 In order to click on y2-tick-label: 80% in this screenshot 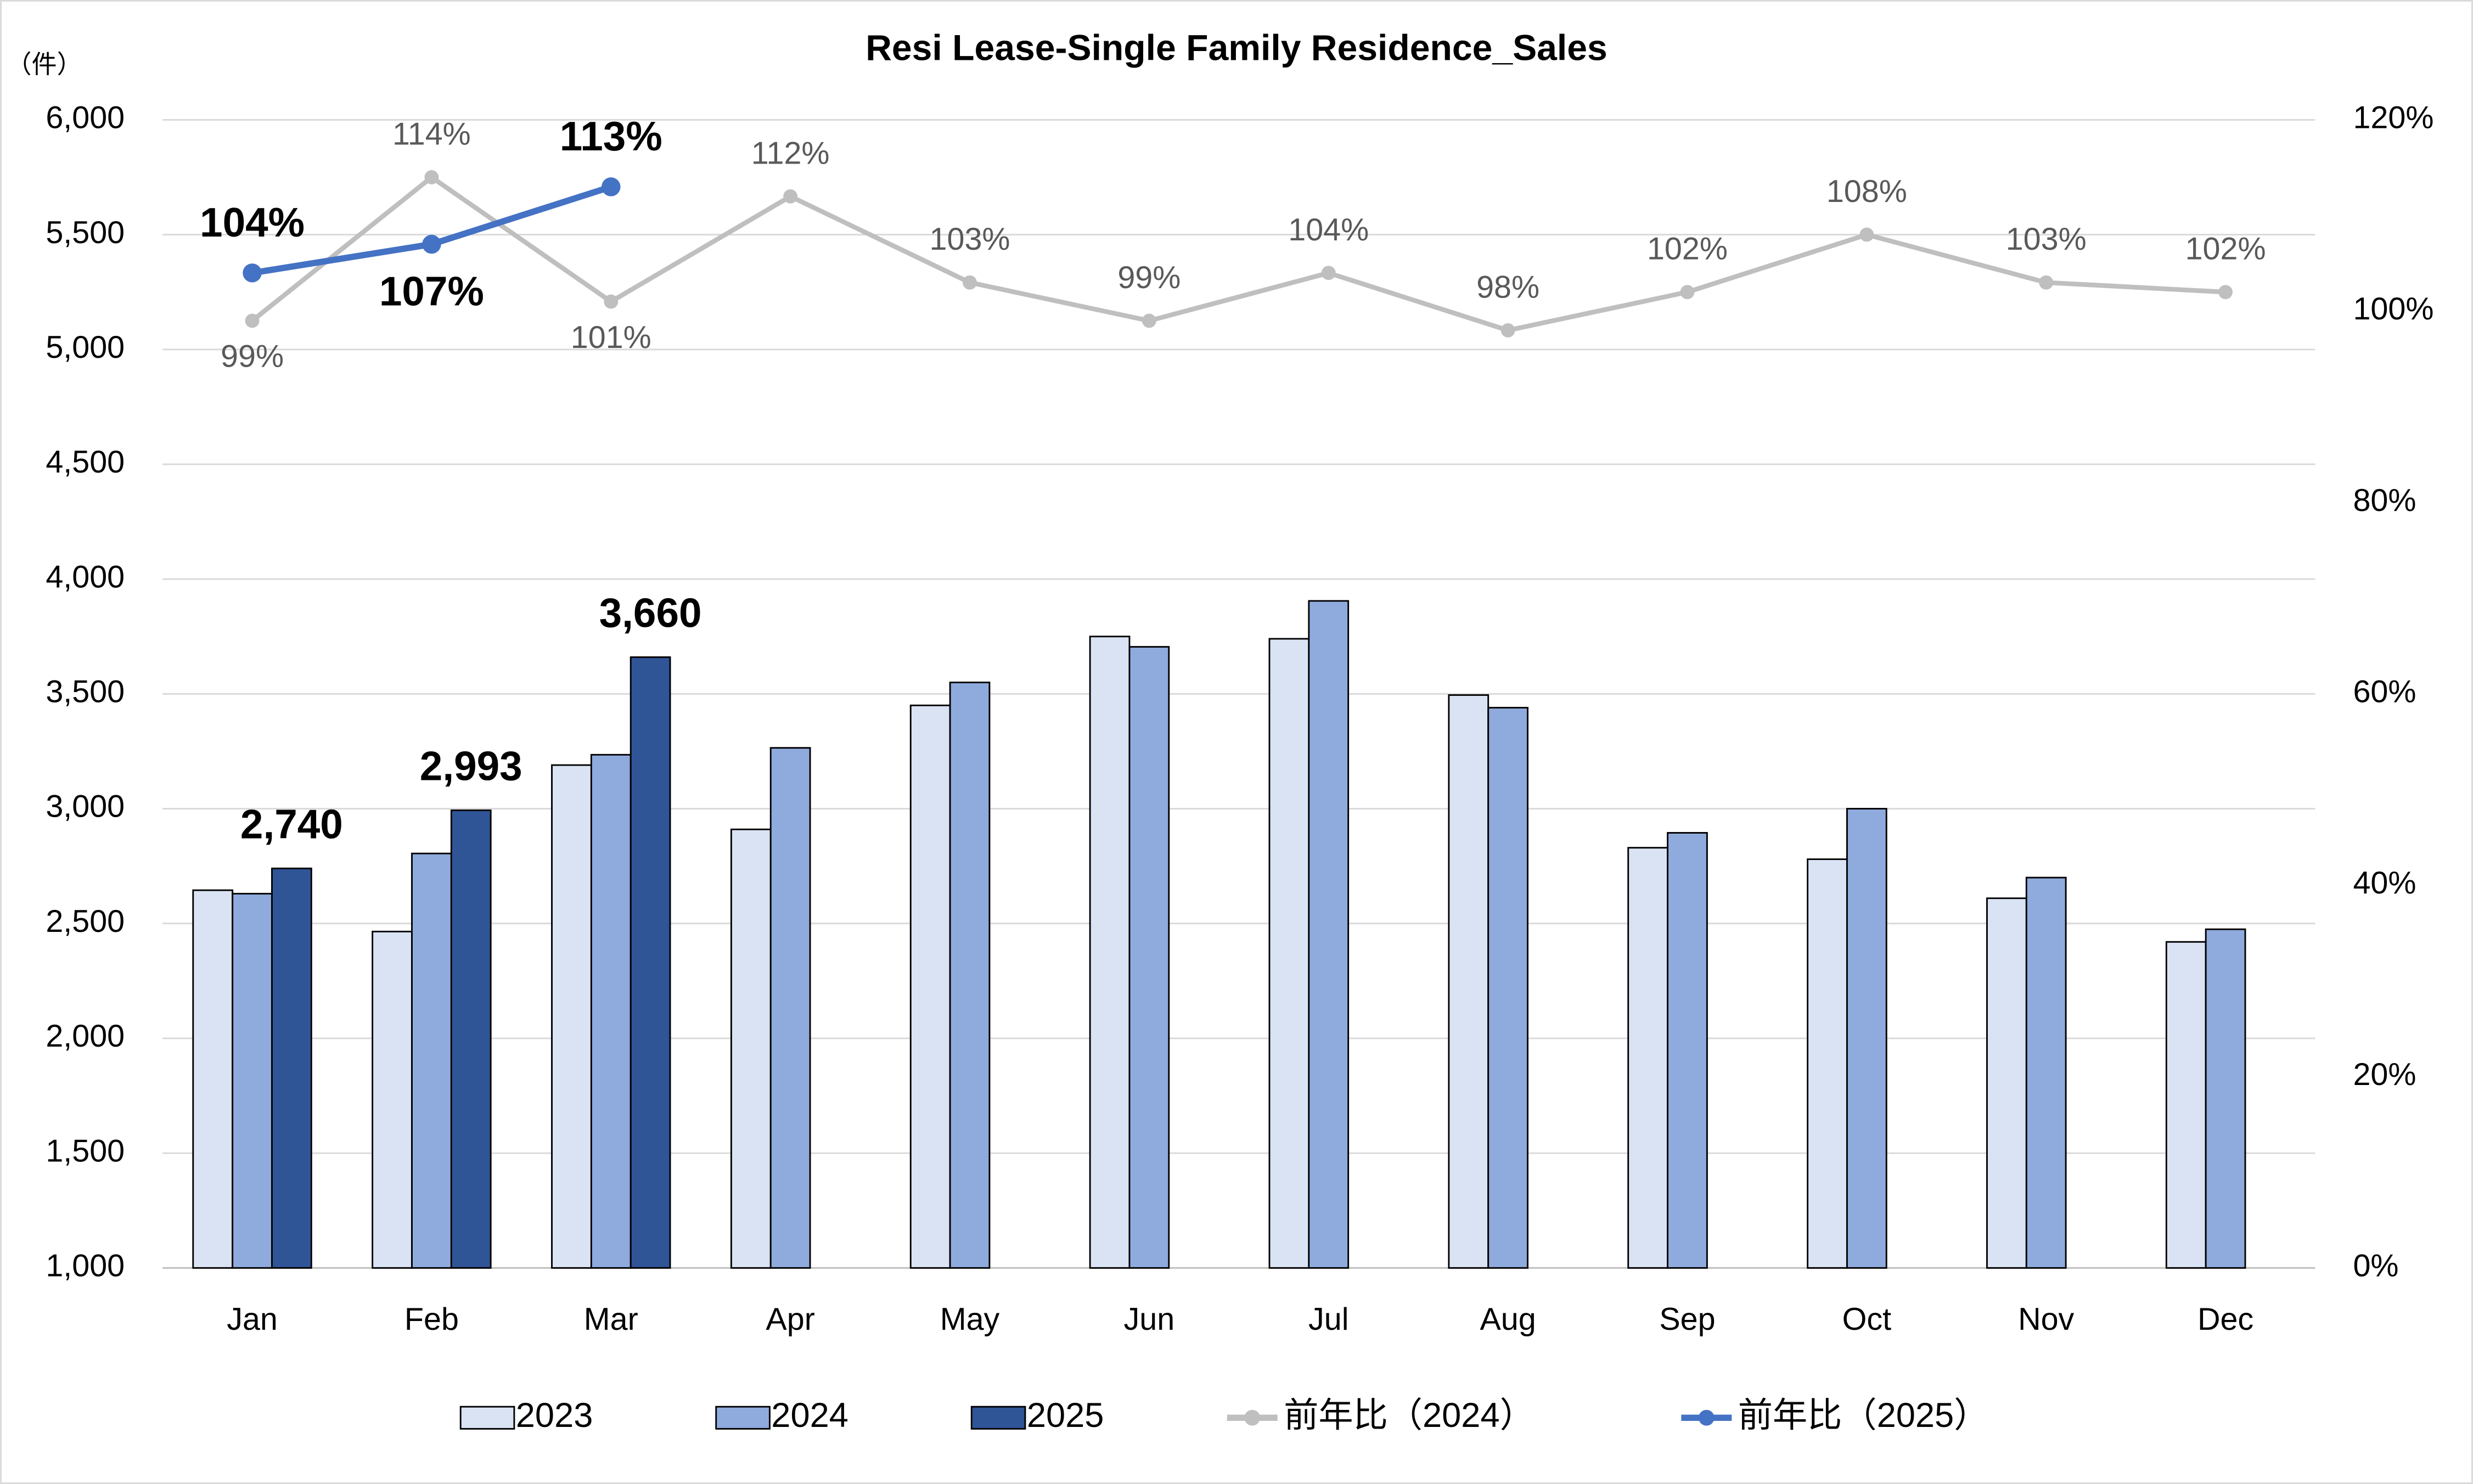, I will do `click(2384, 500)`.